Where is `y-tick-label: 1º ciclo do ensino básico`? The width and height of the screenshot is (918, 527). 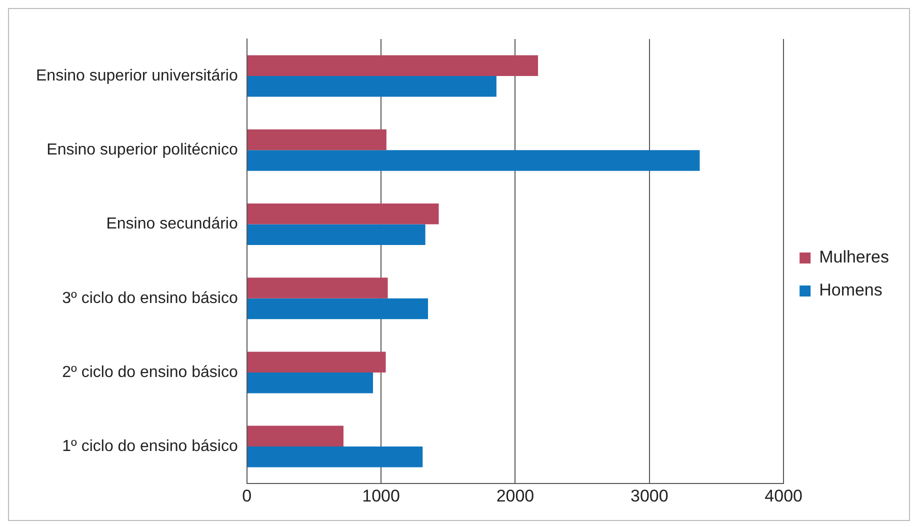
y-tick-label: 1º ciclo do ensino básico is located at coordinates (150, 446).